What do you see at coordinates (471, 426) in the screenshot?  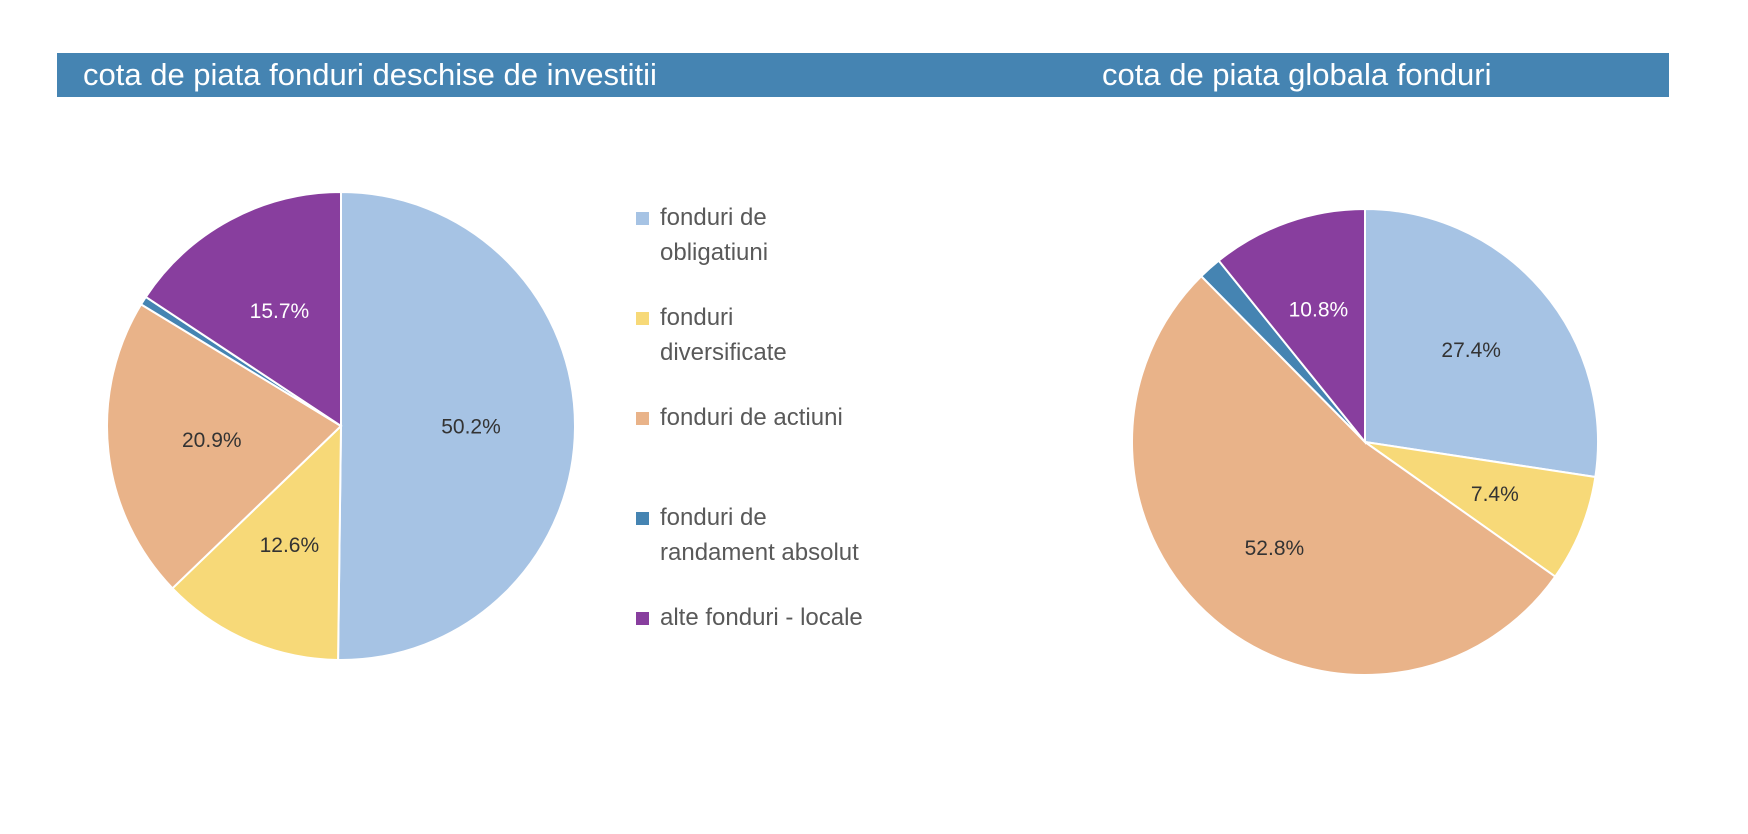 I see `pie-data-label: 50.2%` at bounding box center [471, 426].